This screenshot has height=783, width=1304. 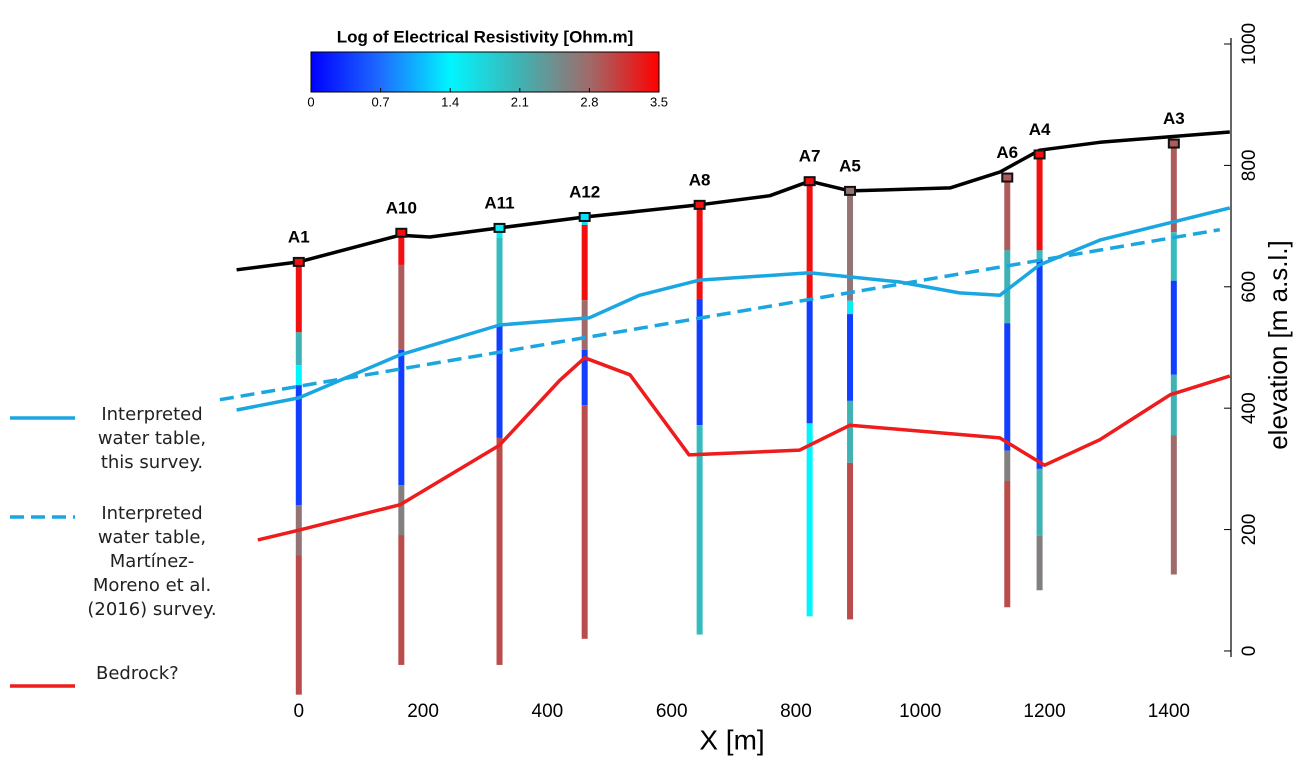 What do you see at coordinates (1040, 129) in the screenshot?
I see `well-label: A4` at bounding box center [1040, 129].